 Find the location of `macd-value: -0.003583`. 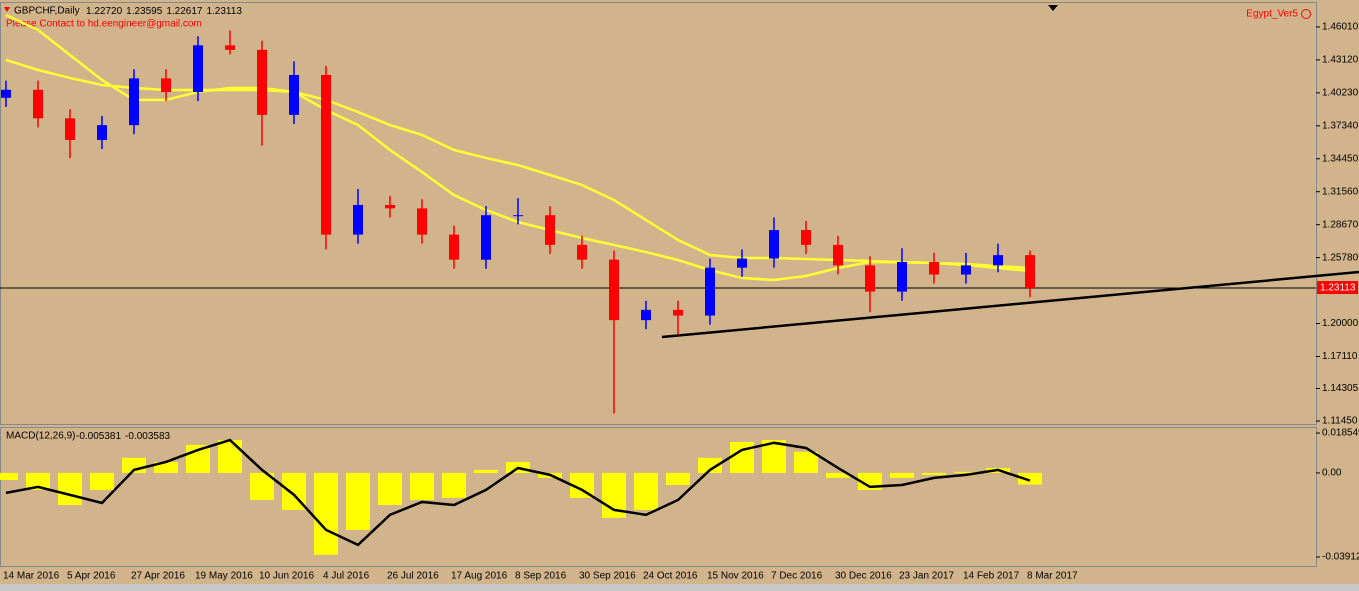

macd-value: -0.003583 is located at coordinates (147, 436).